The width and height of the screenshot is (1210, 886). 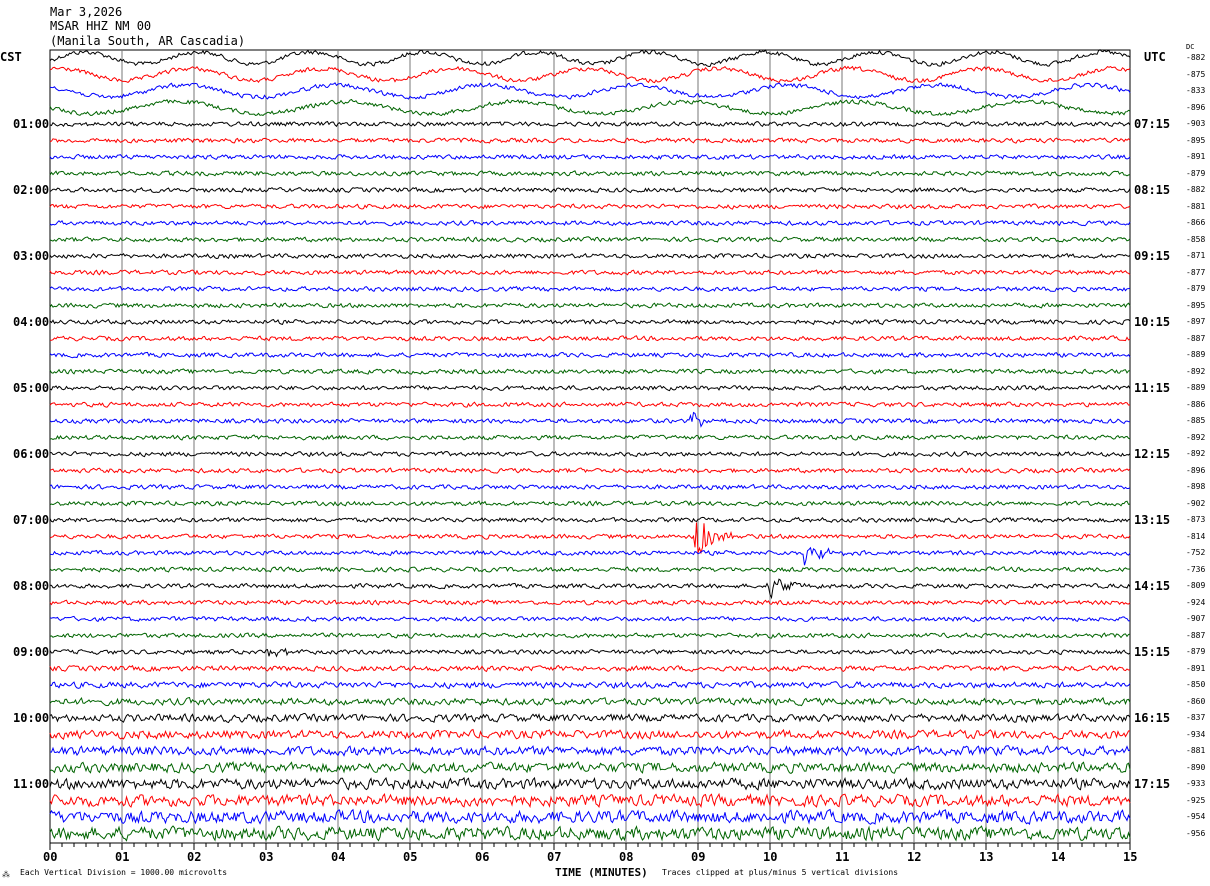 What do you see at coordinates (1196, 486) in the screenshot?
I see `dc-offset-label: -898` at bounding box center [1196, 486].